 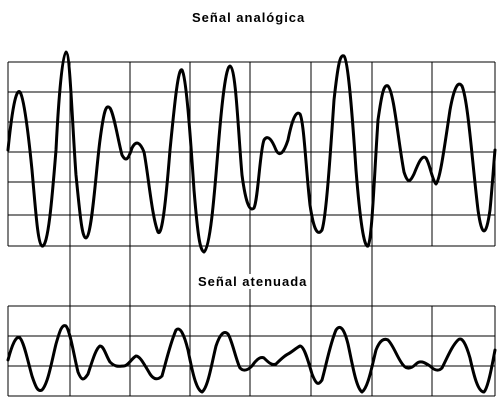 I want to click on attenuated-signal-title: Señal atenuada, so click(x=253, y=281).